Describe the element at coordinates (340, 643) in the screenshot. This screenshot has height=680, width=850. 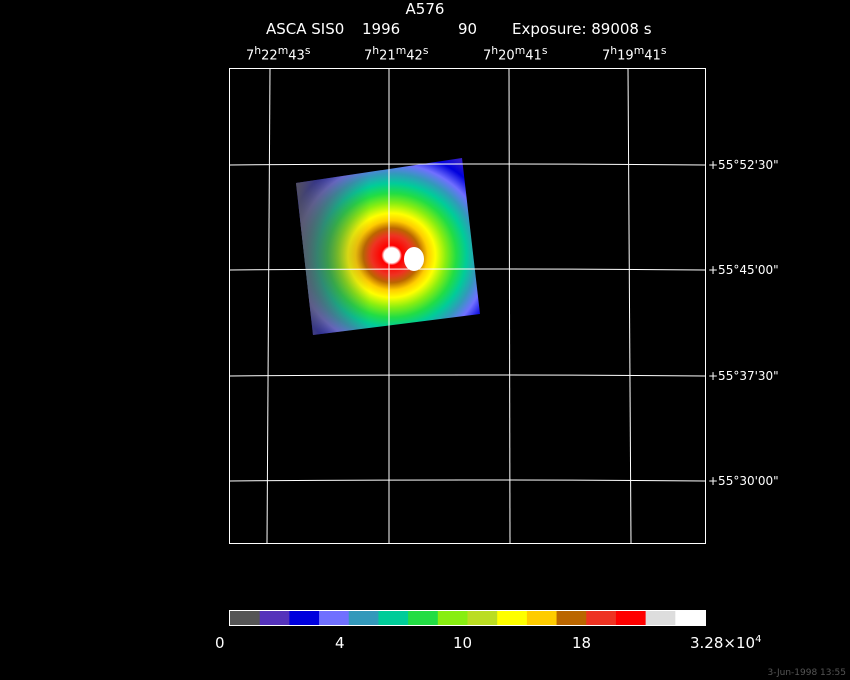
I see `colorbar-label: 4` at that location.